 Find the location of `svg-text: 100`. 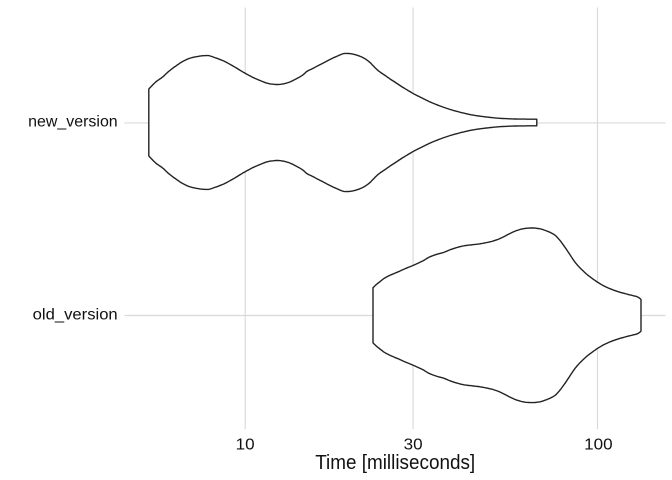

svg-text: 100 is located at coordinates (598, 444).